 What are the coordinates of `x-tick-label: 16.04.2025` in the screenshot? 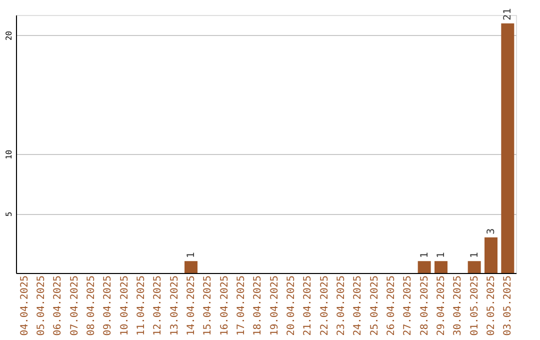 It's located at (224, 306).